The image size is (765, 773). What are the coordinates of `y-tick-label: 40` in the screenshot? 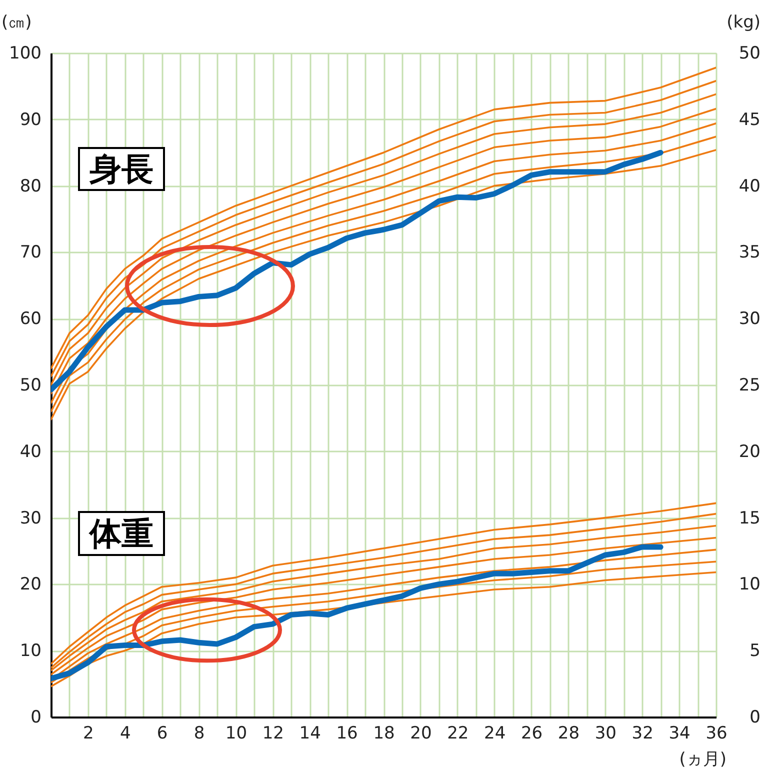 It's located at (31, 452).